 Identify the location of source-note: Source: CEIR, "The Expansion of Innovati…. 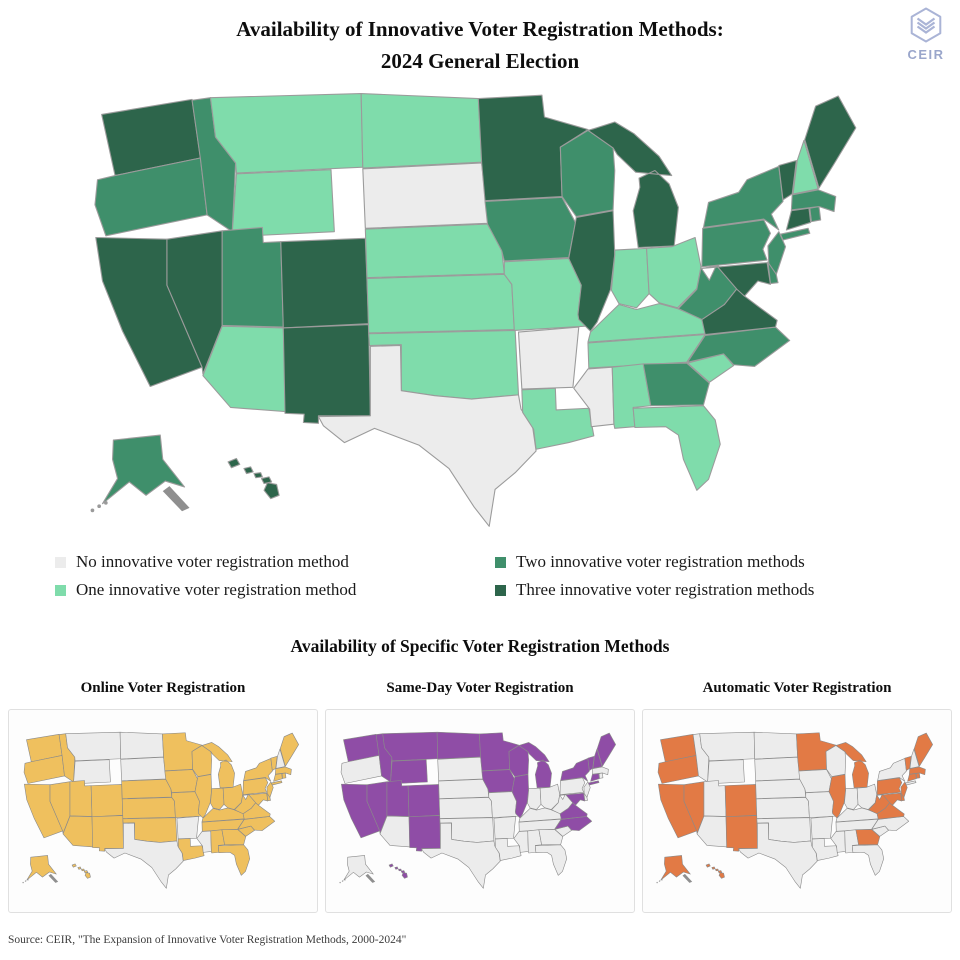
(207, 940).